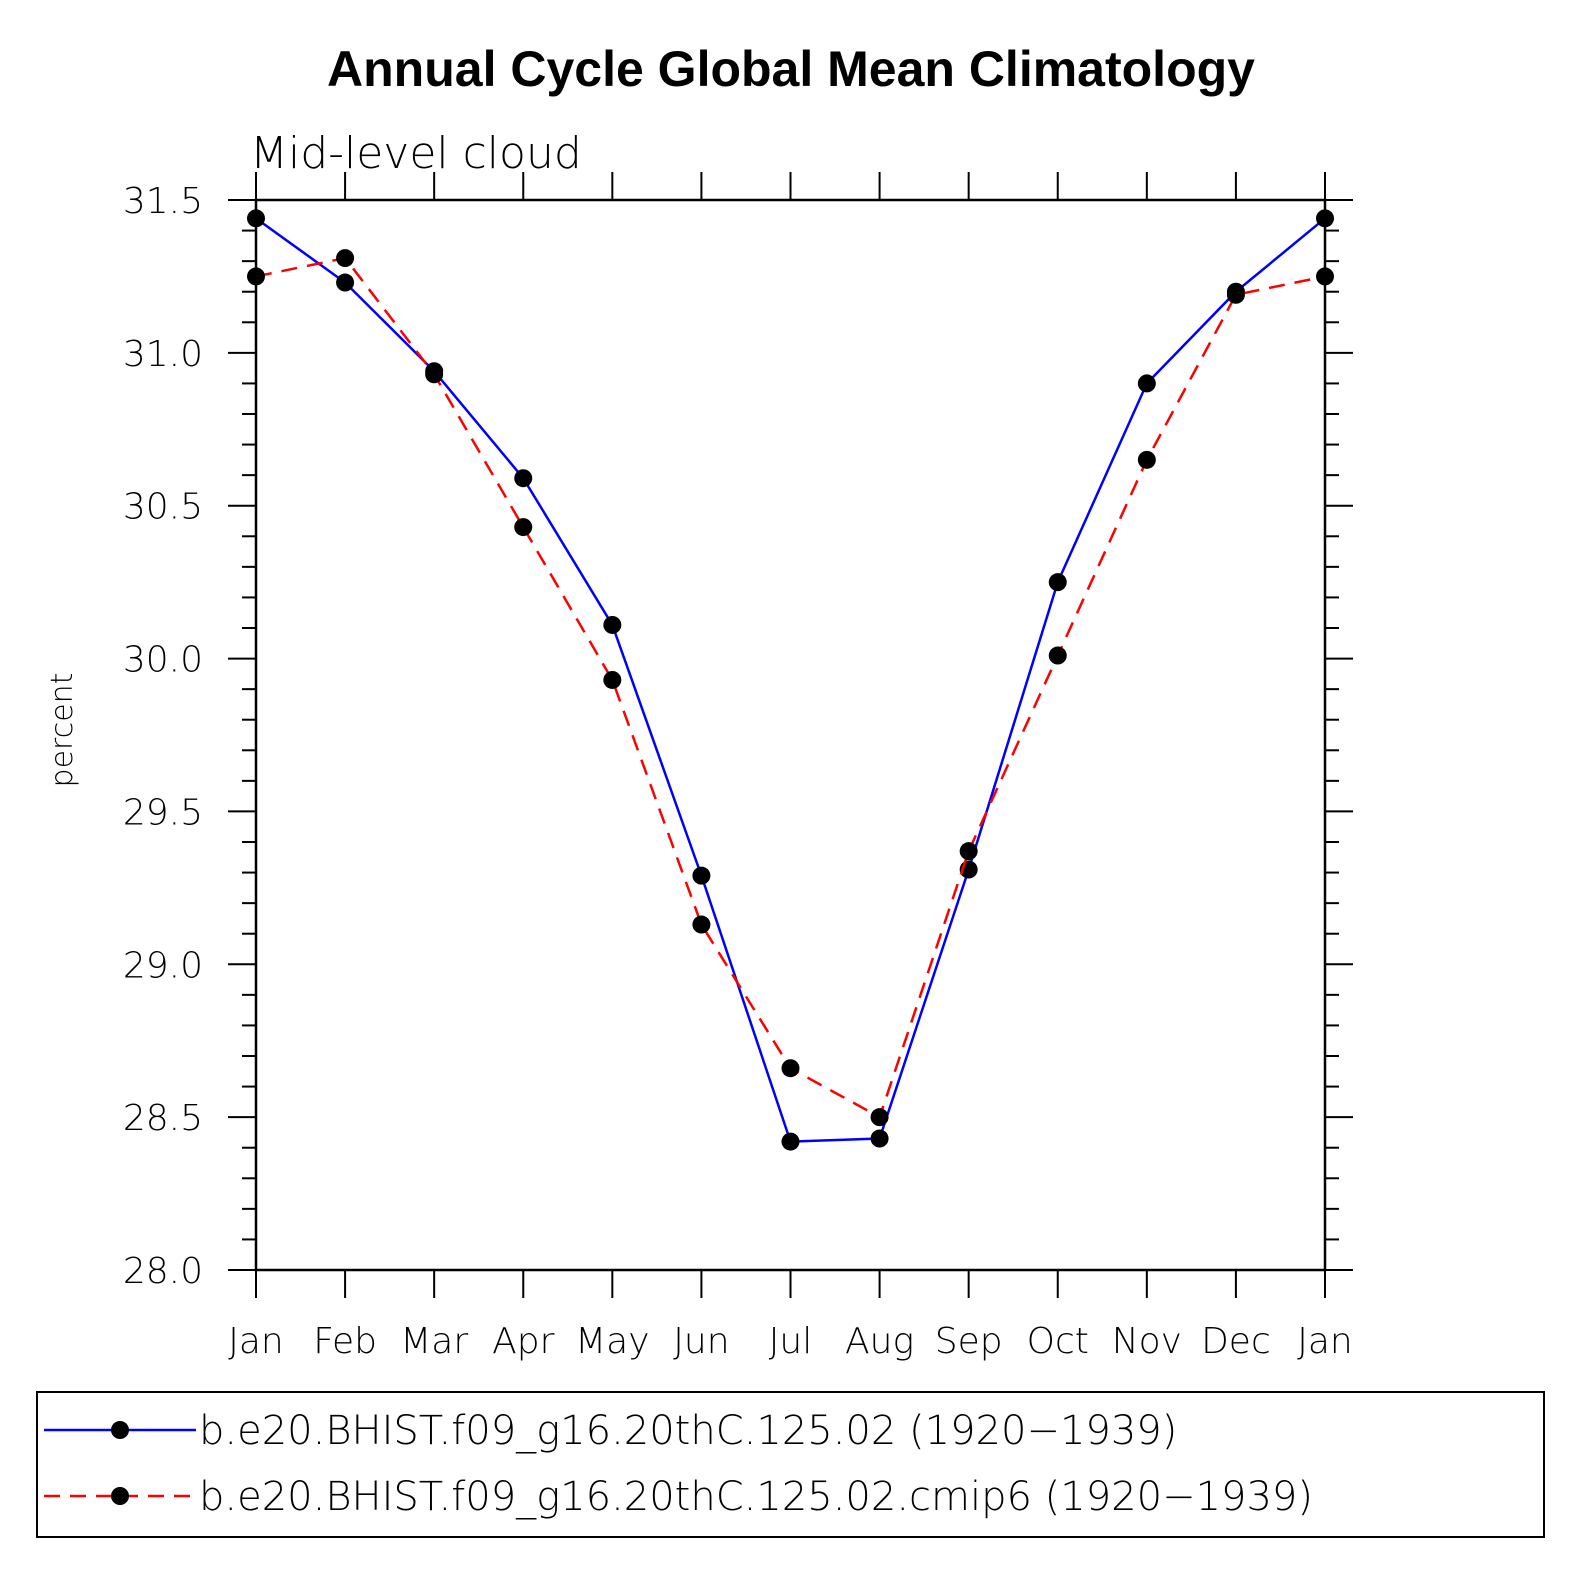  Describe the element at coordinates (790, 1341) in the screenshot. I see `x-tick-label: Jul` at that location.